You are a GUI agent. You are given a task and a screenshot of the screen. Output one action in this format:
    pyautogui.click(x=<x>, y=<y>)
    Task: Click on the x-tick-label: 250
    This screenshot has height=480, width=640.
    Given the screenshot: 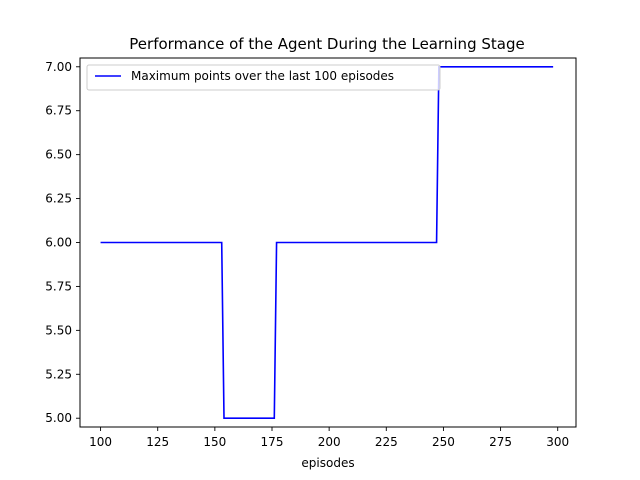 What is the action you would take?
    pyautogui.click(x=443, y=442)
    